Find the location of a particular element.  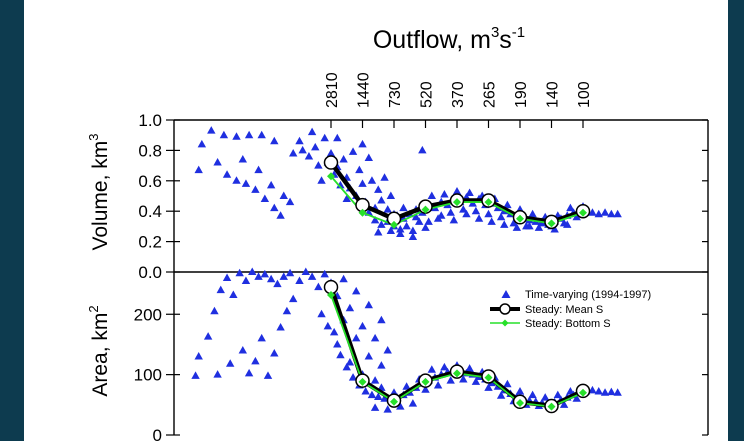

legend-bottom-marker is located at coordinates (505, 323).